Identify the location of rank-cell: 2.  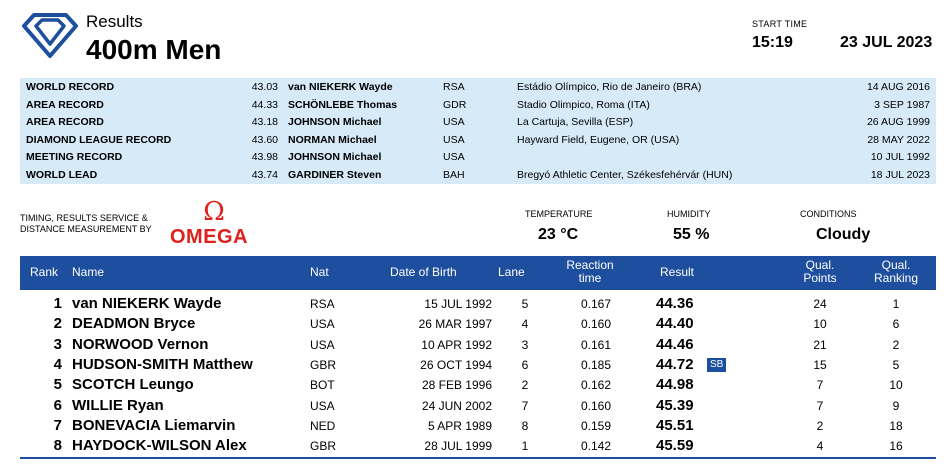
(57, 324).